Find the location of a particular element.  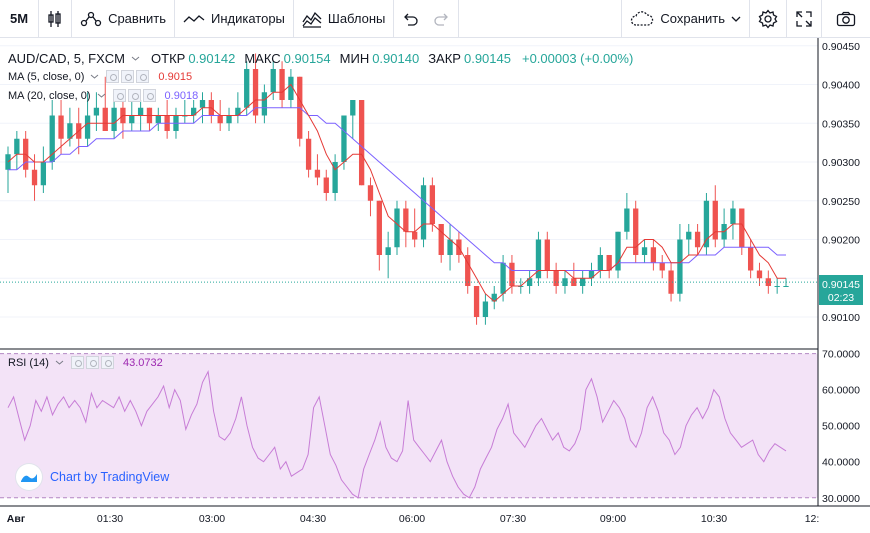

compare-icon is located at coordinates (91, 18).